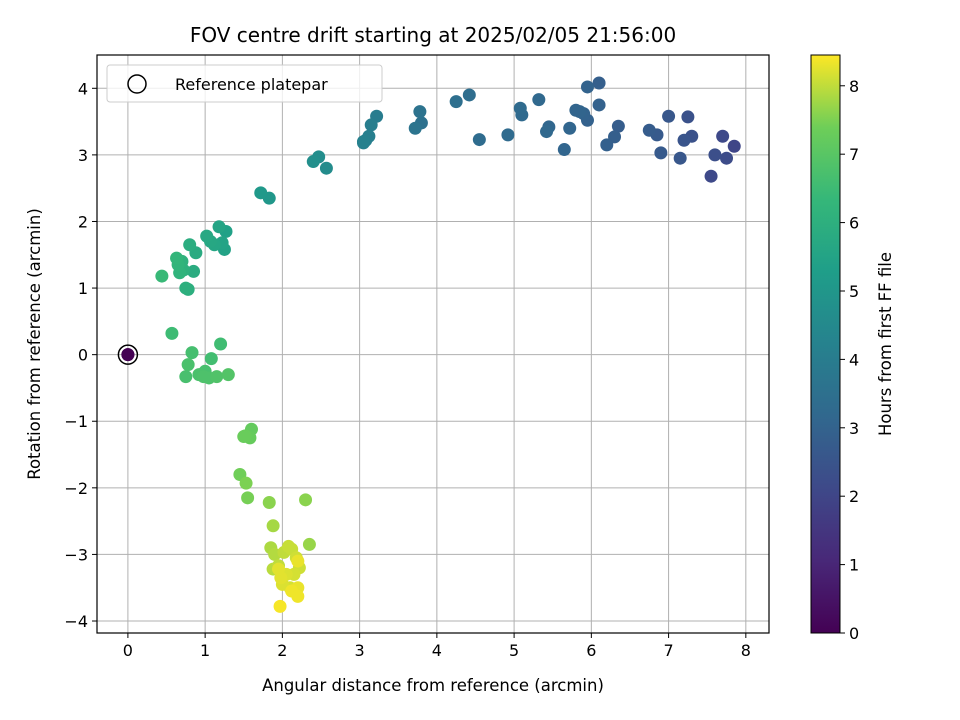  Describe the element at coordinates (137, 84) in the screenshot. I see `legend-marker` at that location.